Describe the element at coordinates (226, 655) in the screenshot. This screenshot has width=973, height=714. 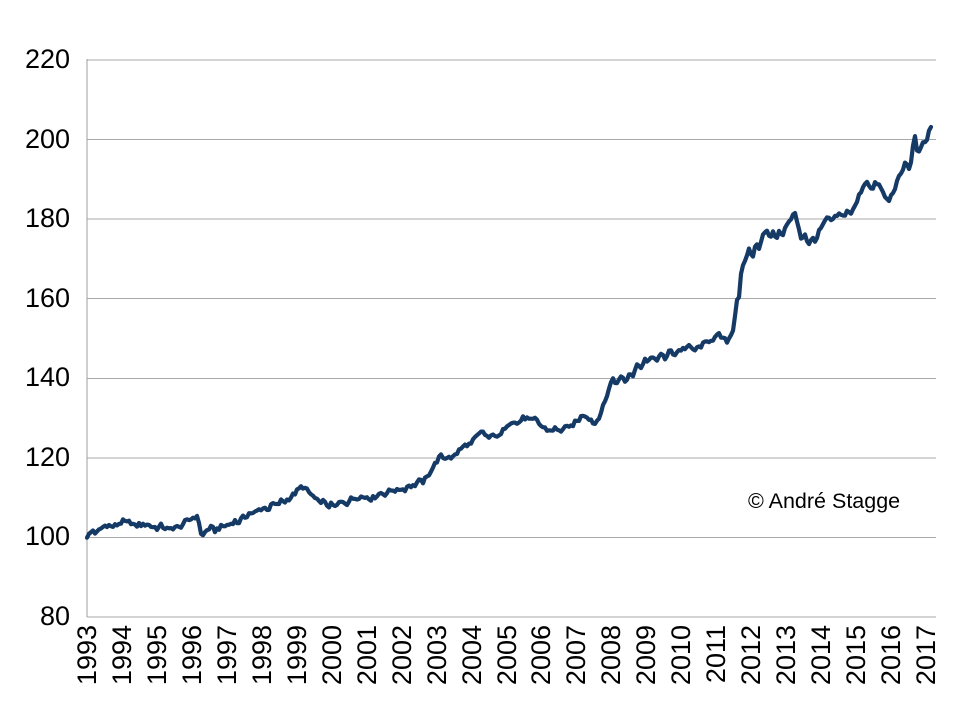
I see `x-tick-label: 1997` at that location.